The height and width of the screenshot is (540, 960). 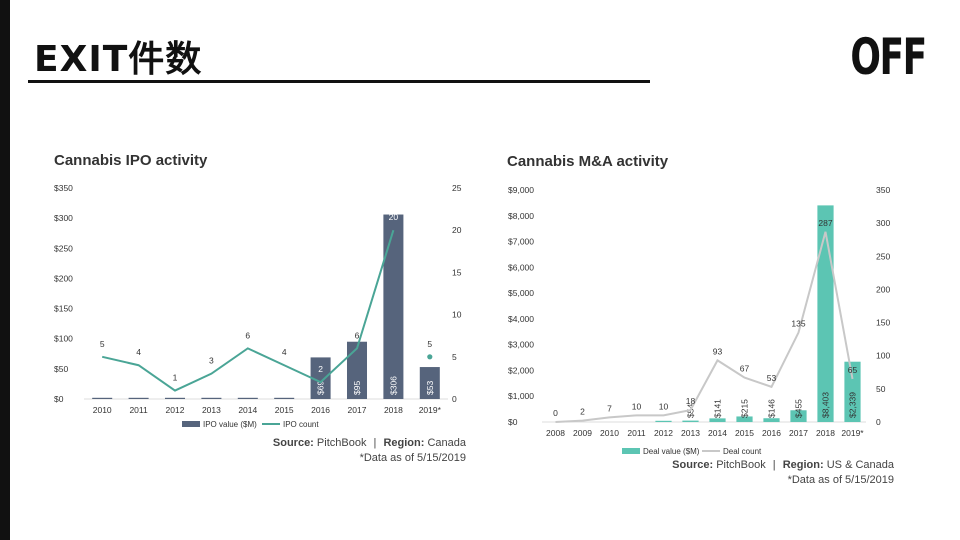 What do you see at coordinates (175, 410) in the screenshot?
I see `ipo-x-tick: 2012` at bounding box center [175, 410].